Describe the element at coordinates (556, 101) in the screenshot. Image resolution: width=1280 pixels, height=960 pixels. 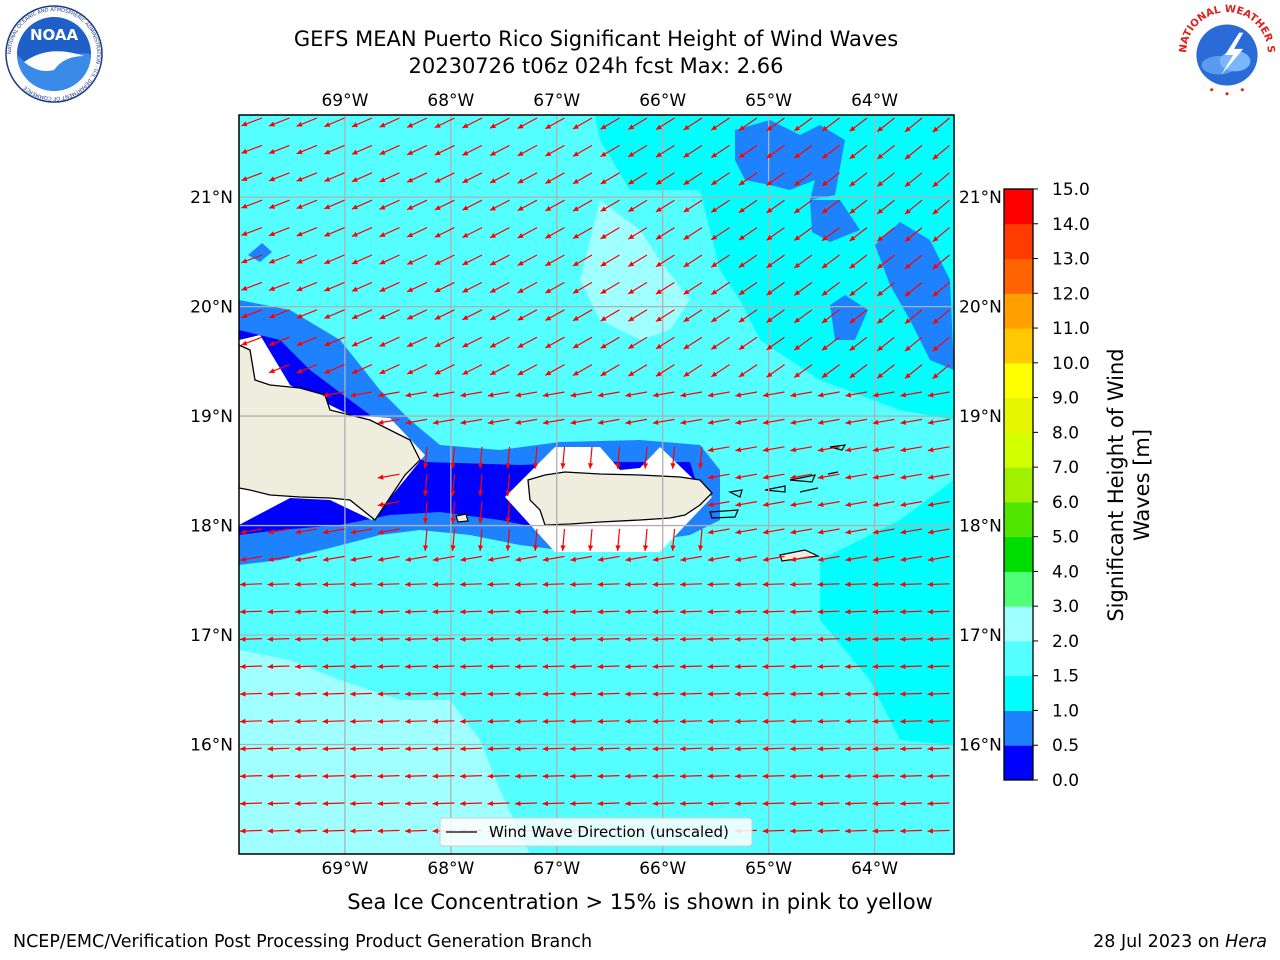
I see `lon-tick-label-top: 67°W` at that location.